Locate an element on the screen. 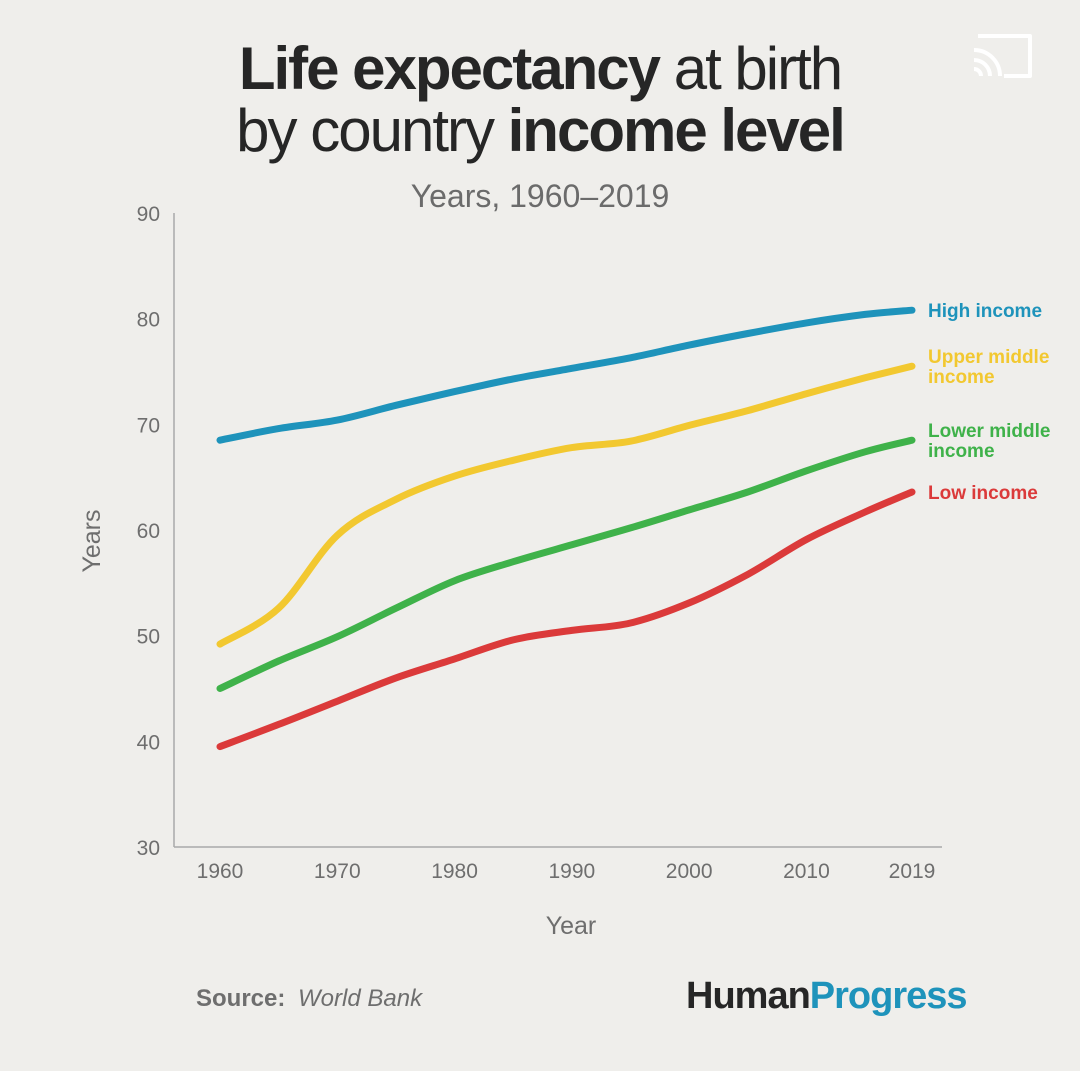 The height and width of the screenshot is (1071, 1080). series-label-lower-middle-income: Lower middle is located at coordinates (989, 431).